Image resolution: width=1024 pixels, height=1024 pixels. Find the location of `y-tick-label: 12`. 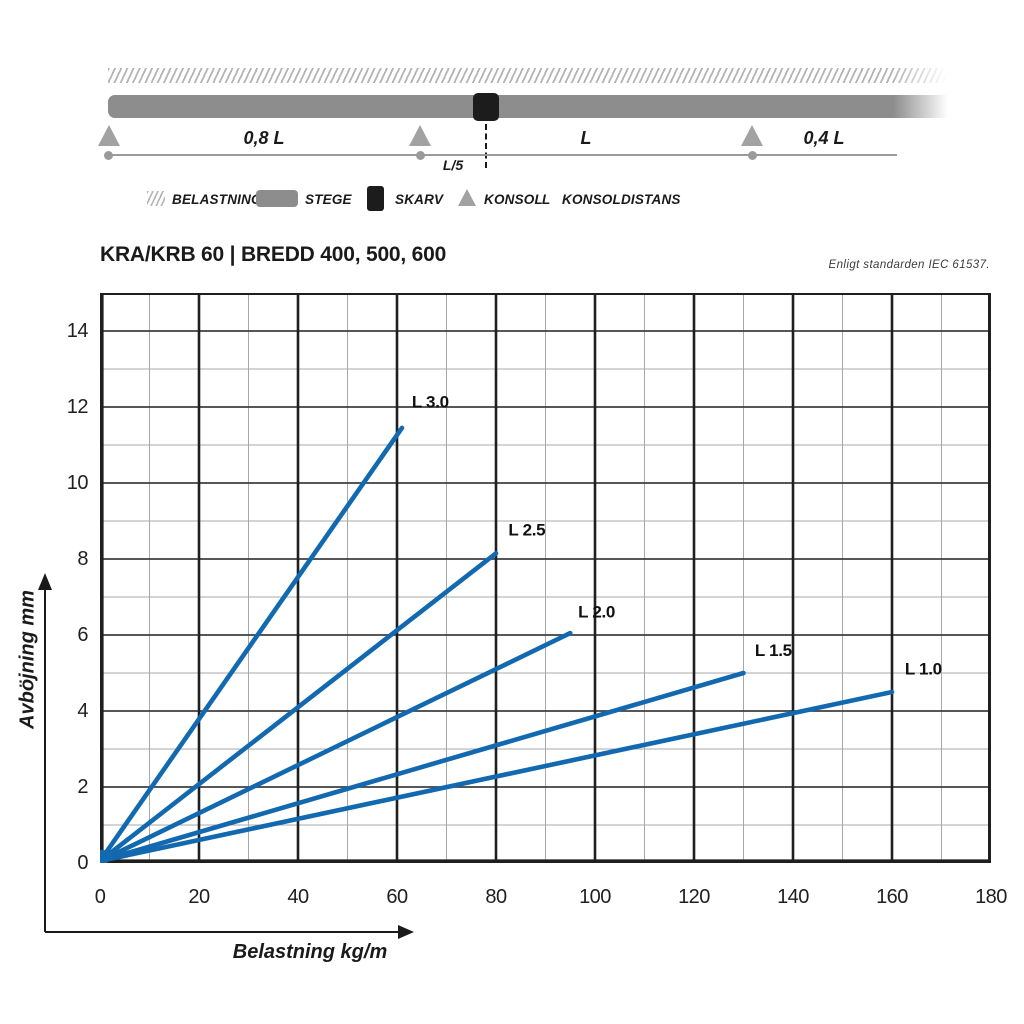

y-tick-label: 12 is located at coordinates (77, 407).